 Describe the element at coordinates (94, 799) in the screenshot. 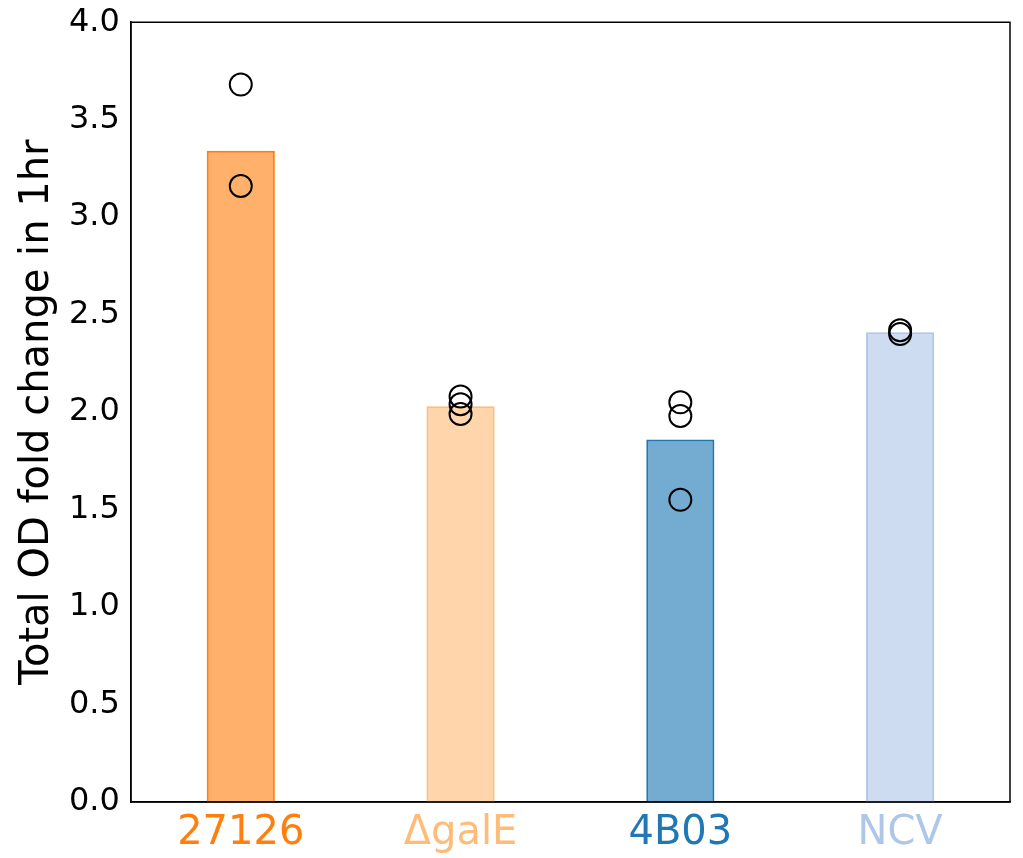

I see `y-tick-label: 0.0` at that location.